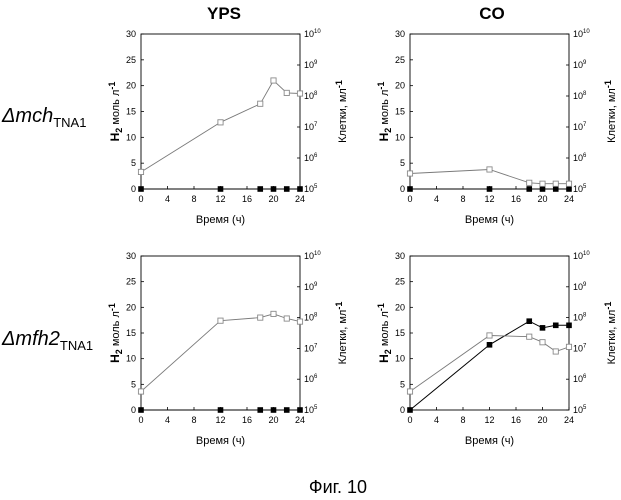 Image resolution: width=621 pixels, height=500 pixels. What do you see at coordinates (34, 116) in the screenshot?
I see `row-label-gene: mch` at bounding box center [34, 116].